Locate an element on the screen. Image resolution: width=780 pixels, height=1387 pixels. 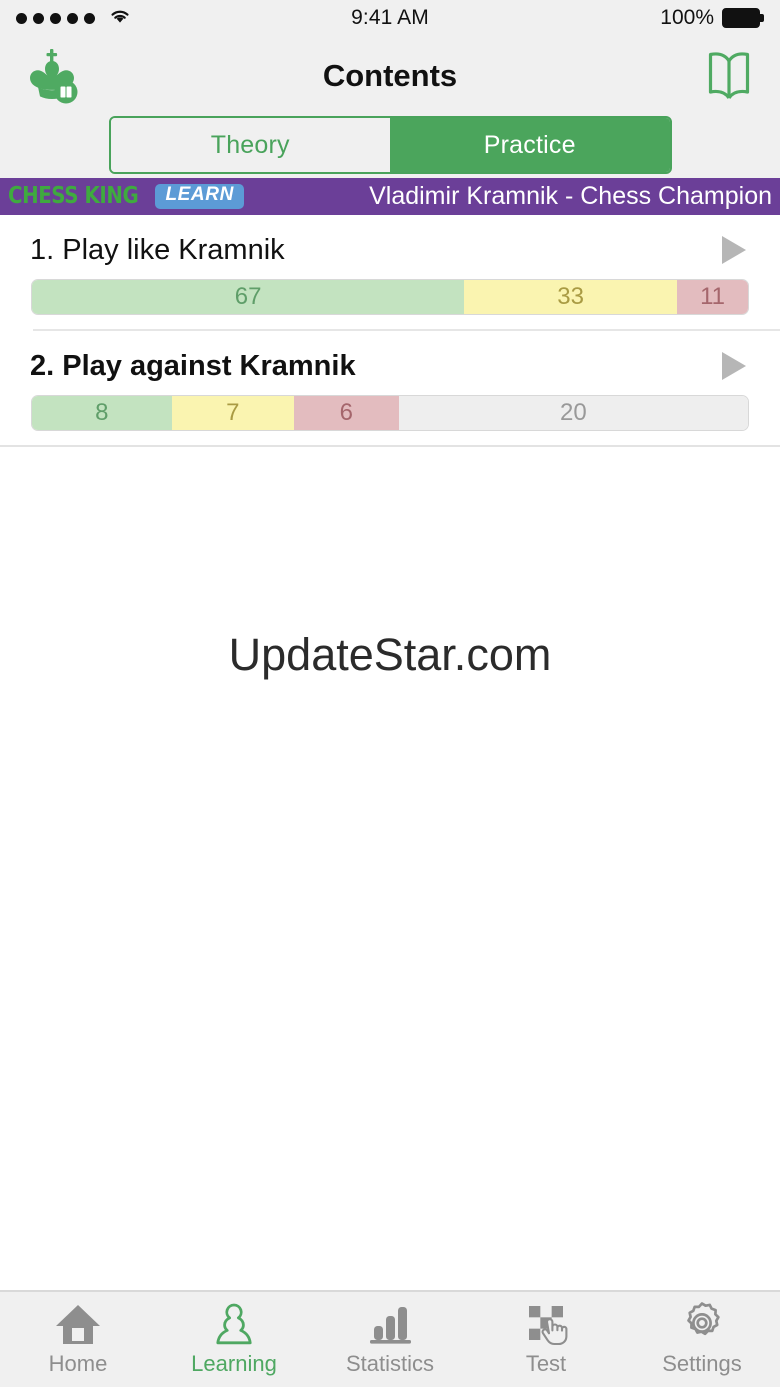
tab-theory: Theory is located at coordinates (250, 145).